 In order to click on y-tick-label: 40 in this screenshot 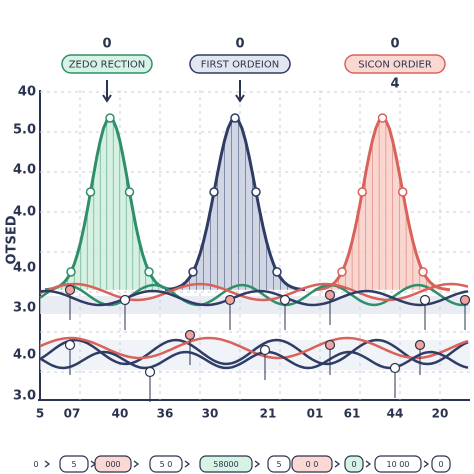, I will do `click(27, 92)`.